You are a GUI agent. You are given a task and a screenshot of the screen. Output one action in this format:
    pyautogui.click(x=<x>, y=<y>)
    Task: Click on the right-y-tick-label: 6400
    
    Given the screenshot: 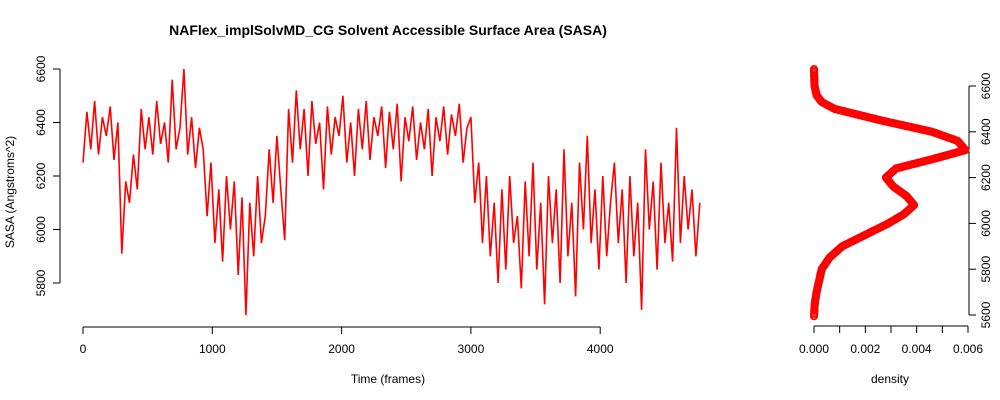 What is the action you would take?
    pyautogui.click(x=986, y=131)
    